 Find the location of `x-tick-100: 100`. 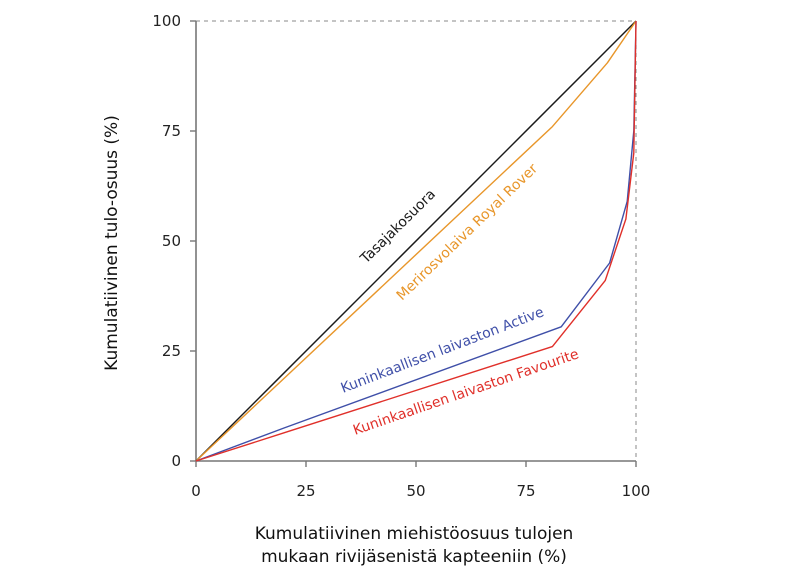

x-tick-100: 100 is located at coordinates (636, 491).